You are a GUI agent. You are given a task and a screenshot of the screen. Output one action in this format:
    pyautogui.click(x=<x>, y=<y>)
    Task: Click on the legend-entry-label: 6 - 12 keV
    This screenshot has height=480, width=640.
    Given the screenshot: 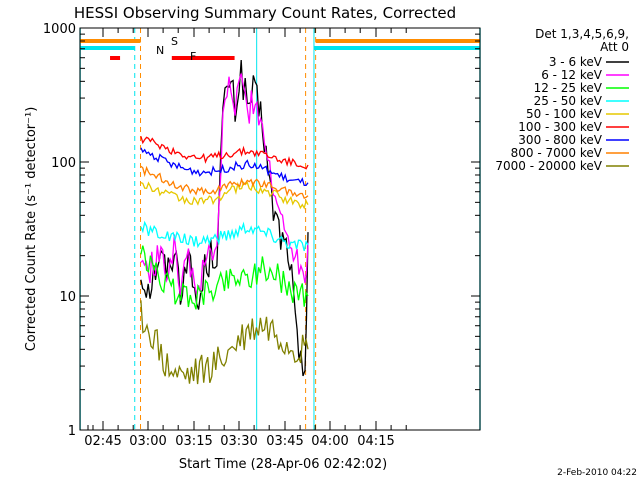 What is the action you would take?
    pyautogui.click(x=572, y=75)
    